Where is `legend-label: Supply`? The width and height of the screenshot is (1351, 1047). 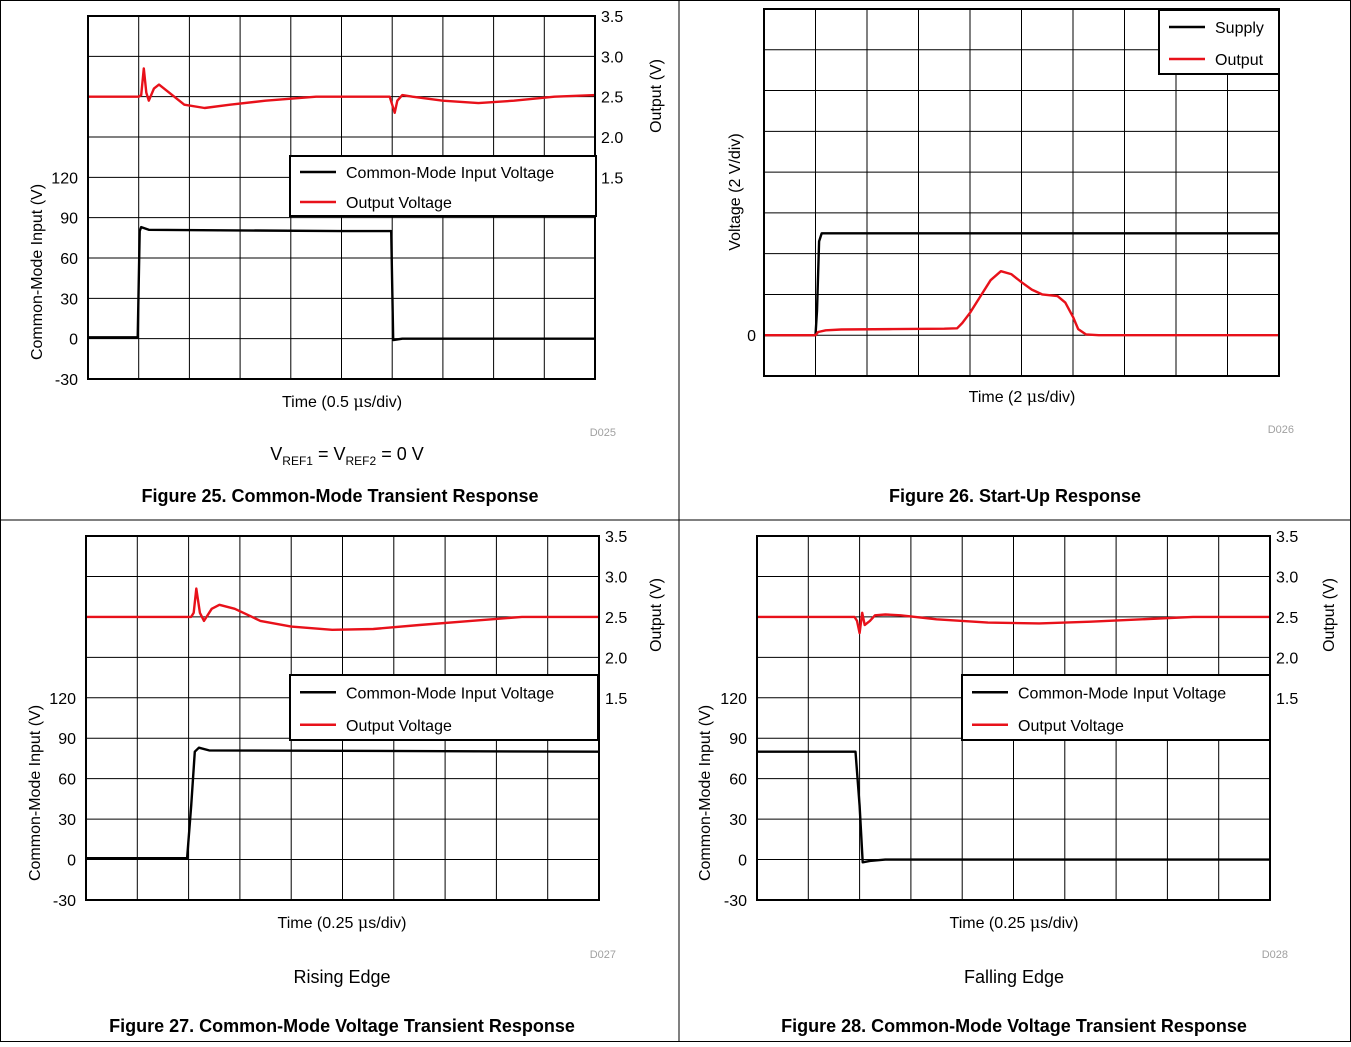
legend-label: Supply is located at coordinates (1239, 28).